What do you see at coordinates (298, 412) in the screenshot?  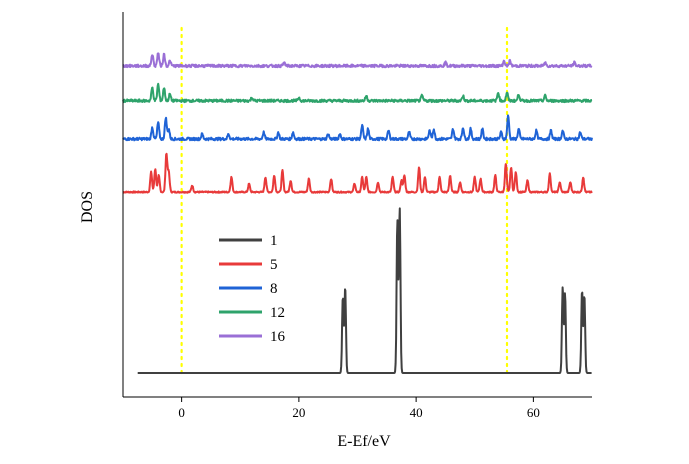 I see `x-tick-label: 20` at bounding box center [298, 412].